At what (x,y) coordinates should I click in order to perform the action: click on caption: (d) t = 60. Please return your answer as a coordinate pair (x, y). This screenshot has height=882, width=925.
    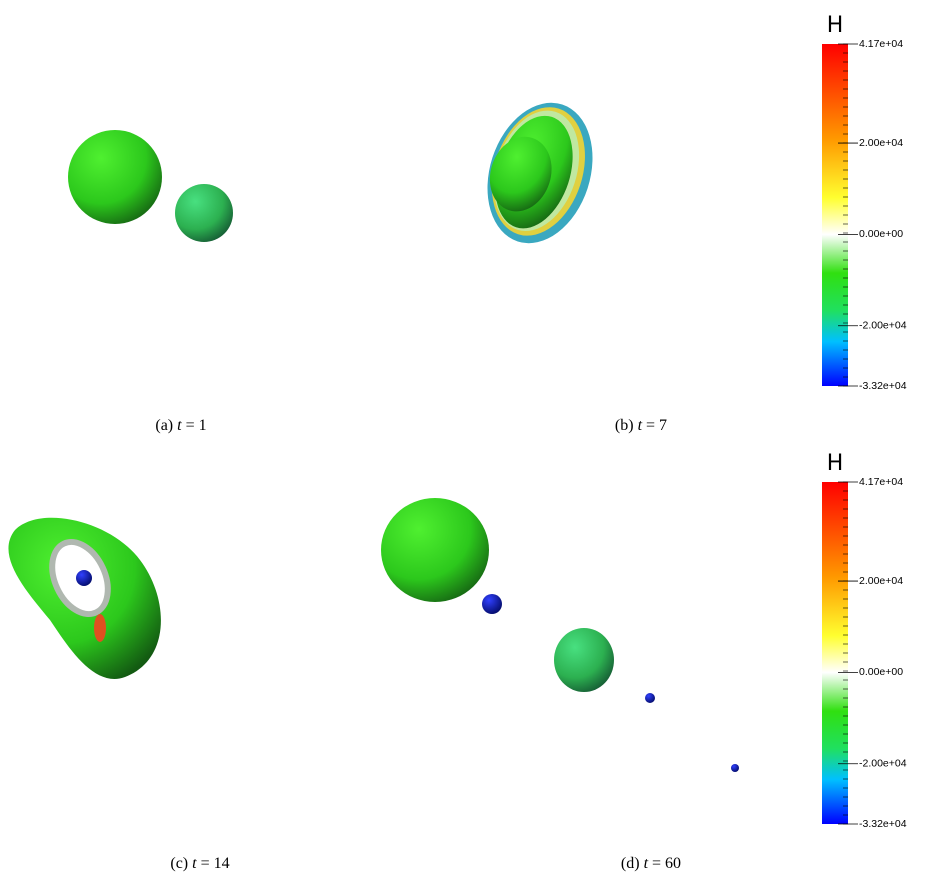
    Looking at the image, I should click on (651, 863).